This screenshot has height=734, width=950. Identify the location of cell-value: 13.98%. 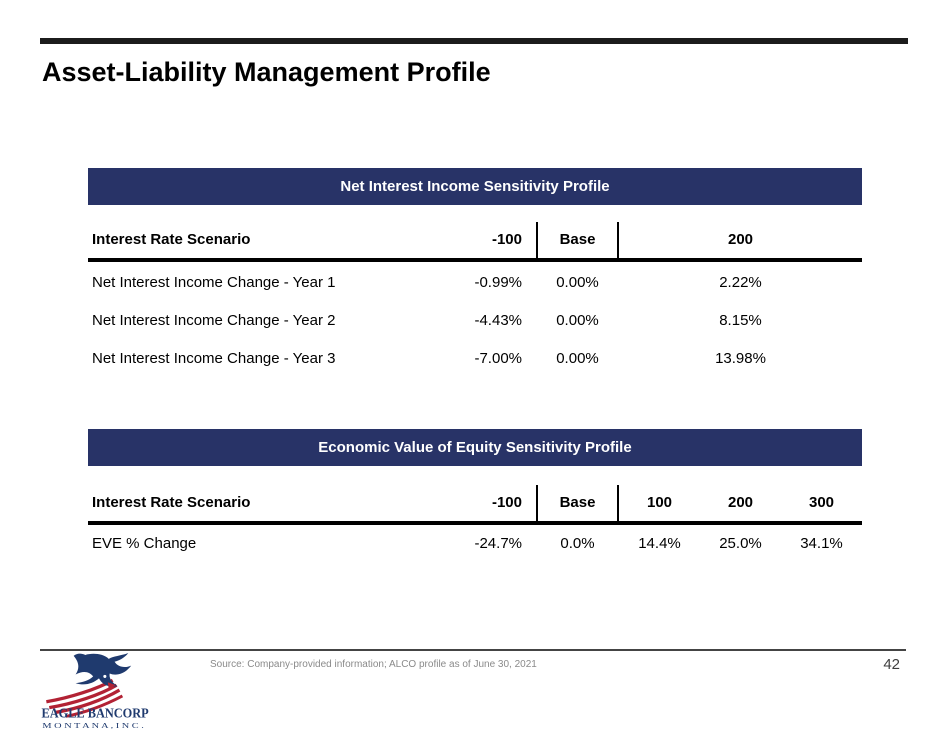
(740, 358).